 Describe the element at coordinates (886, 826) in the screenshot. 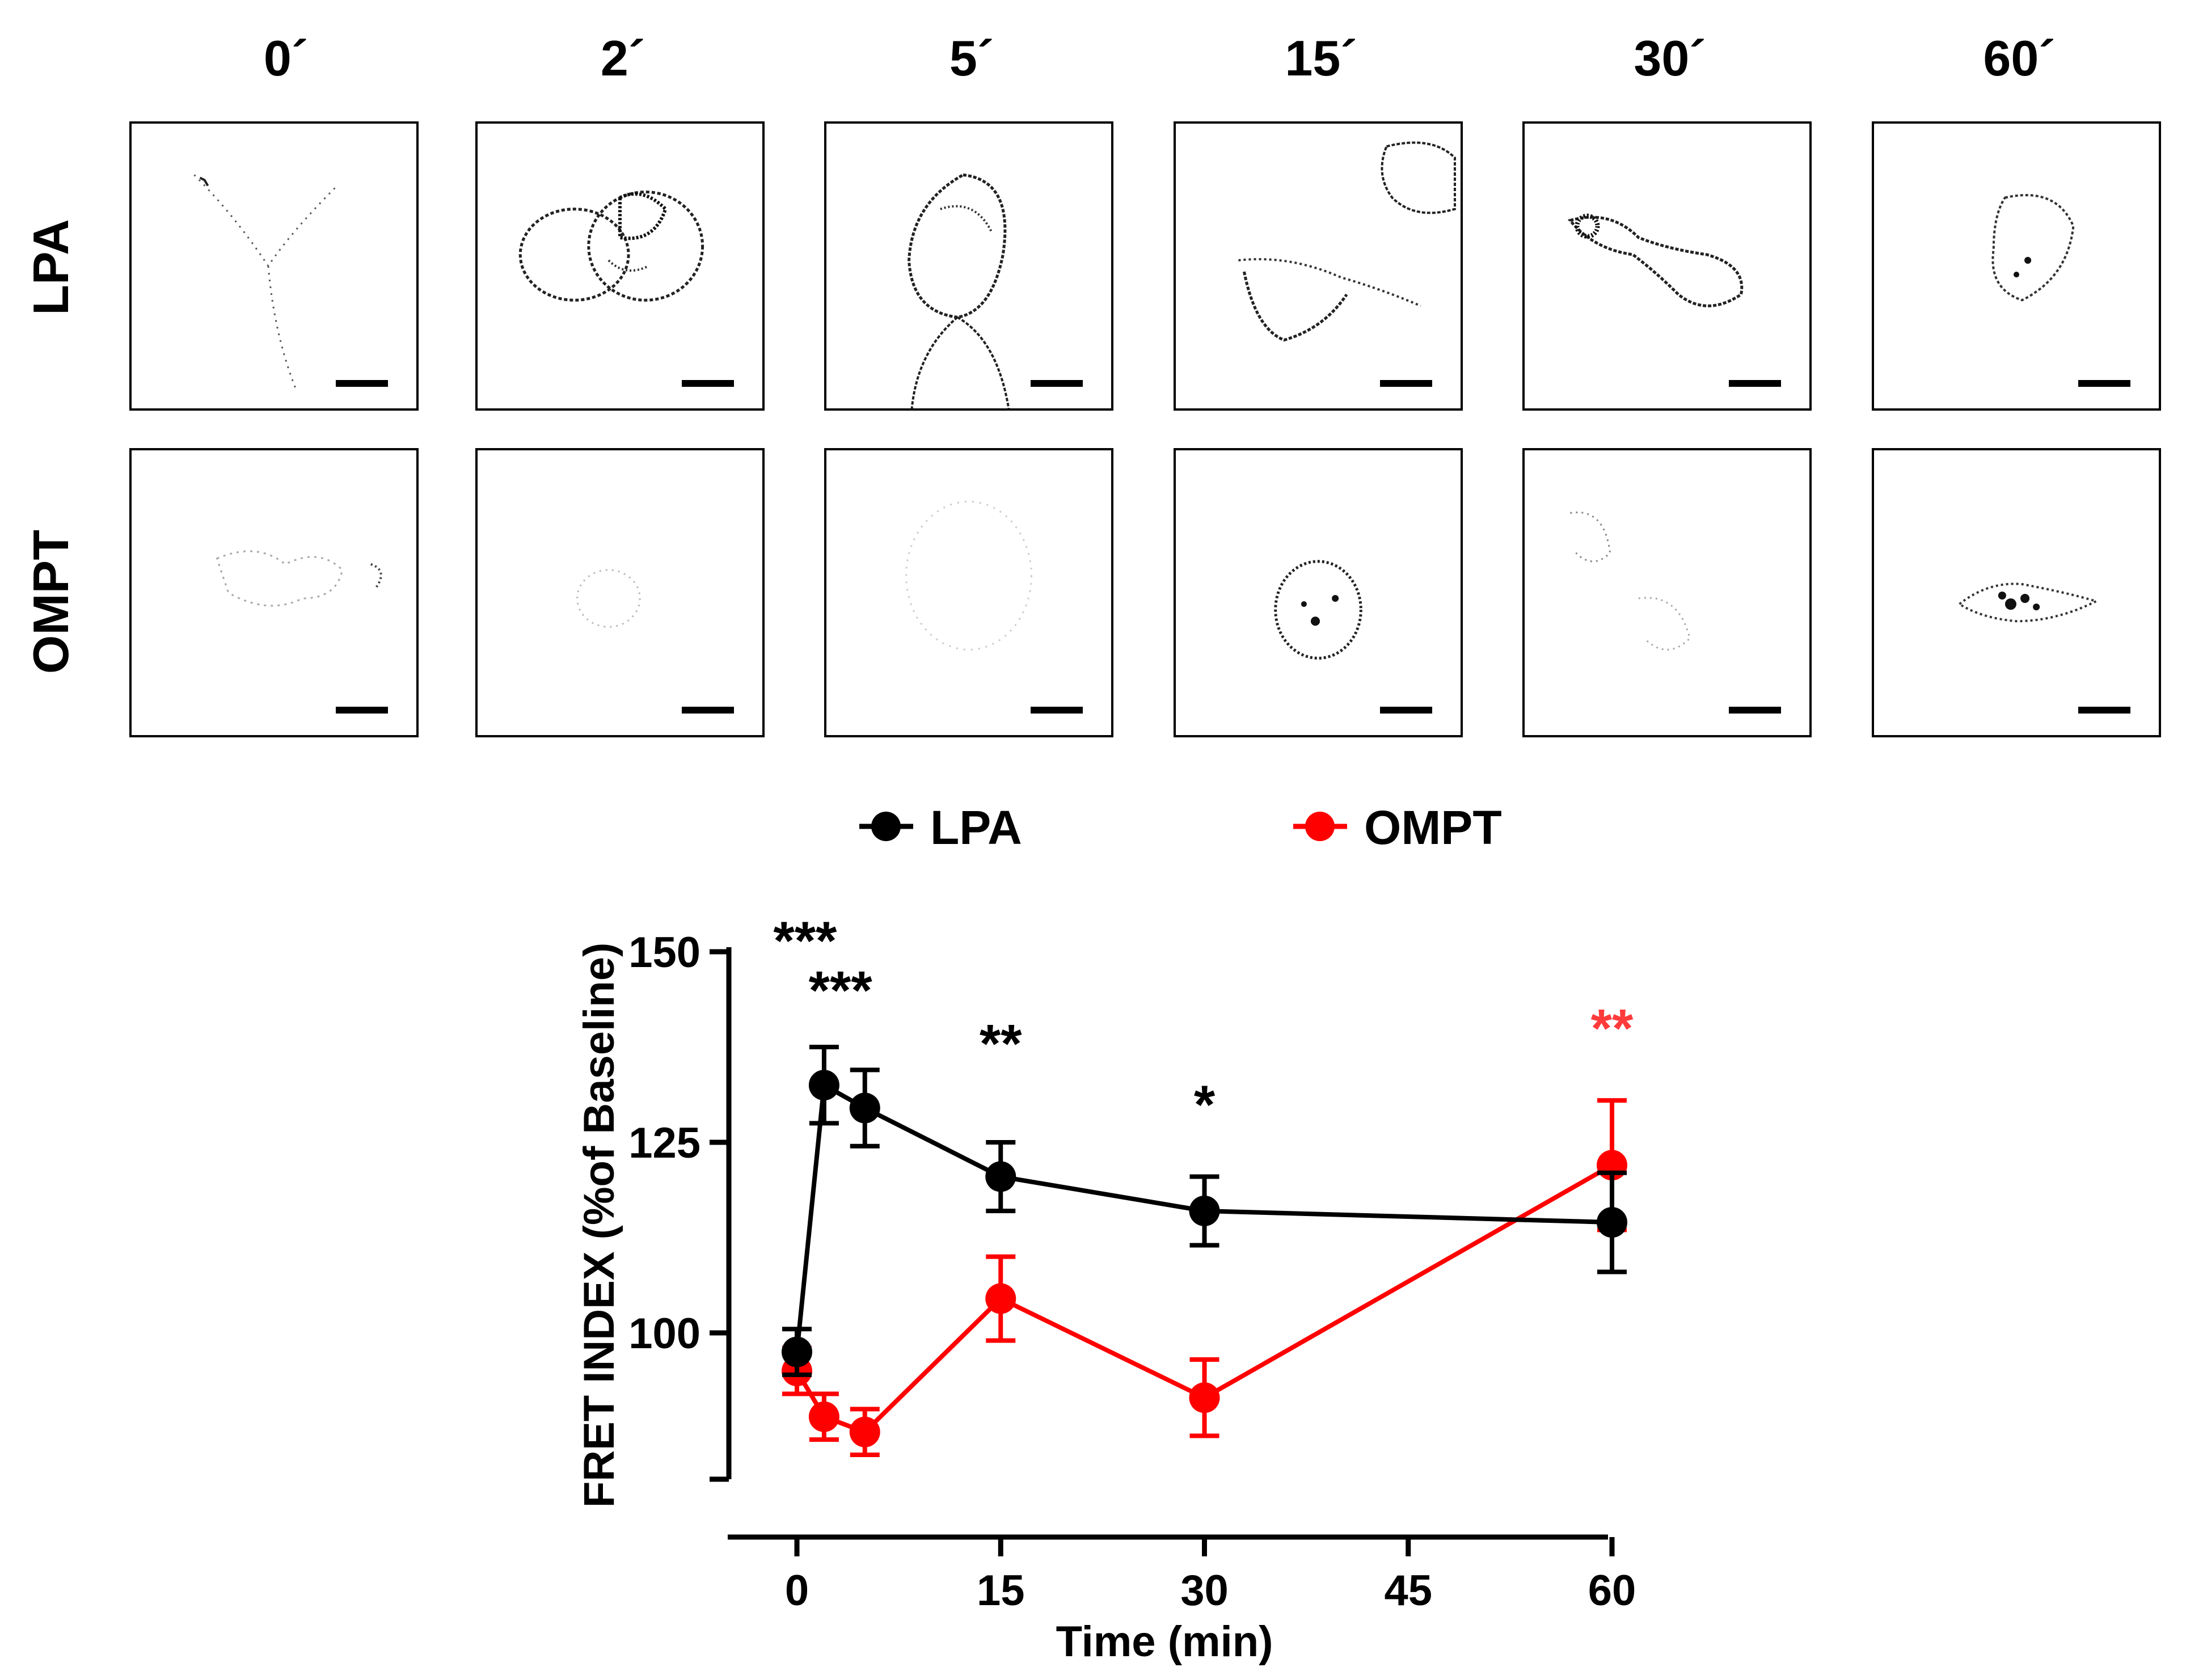

I see `legend-marker-lpa` at that location.